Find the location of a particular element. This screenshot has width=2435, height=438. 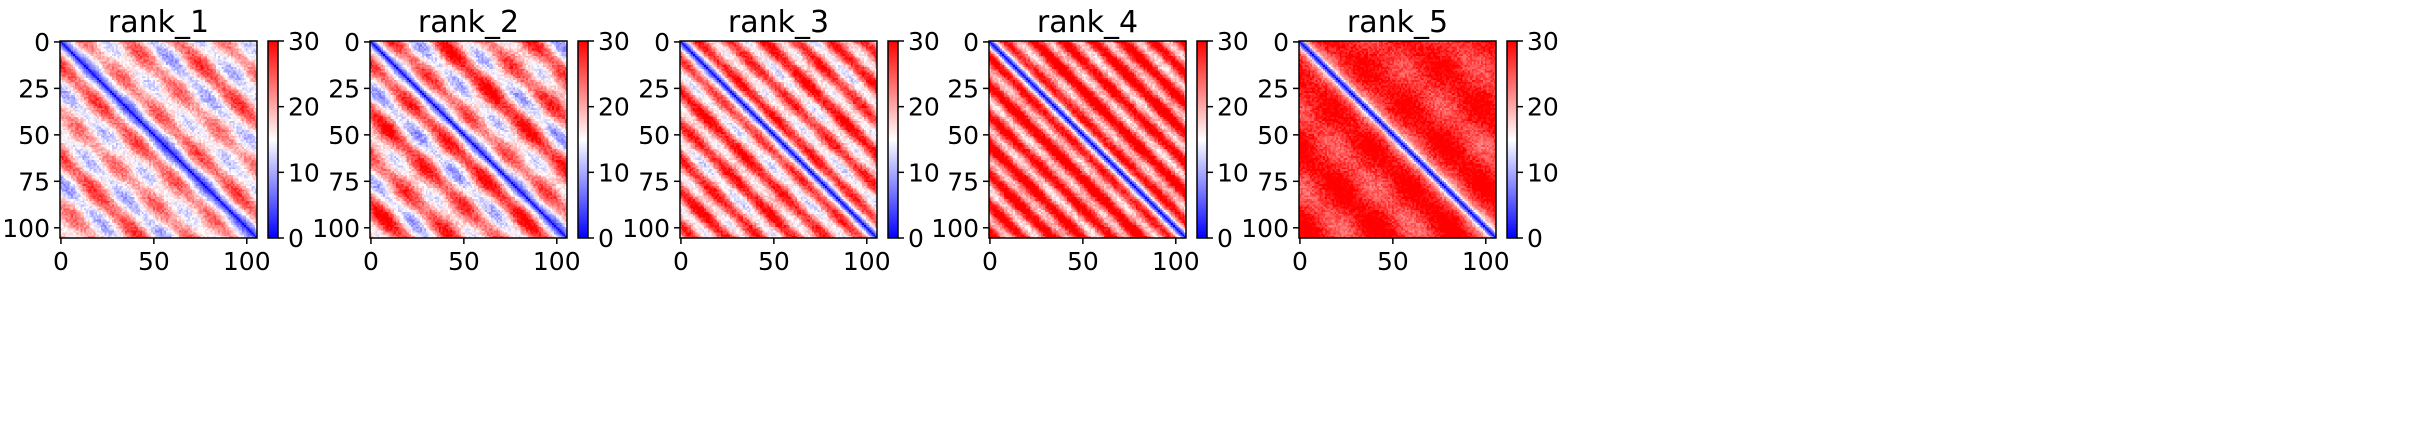

panel-title: rank_2 is located at coordinates (468, 22).